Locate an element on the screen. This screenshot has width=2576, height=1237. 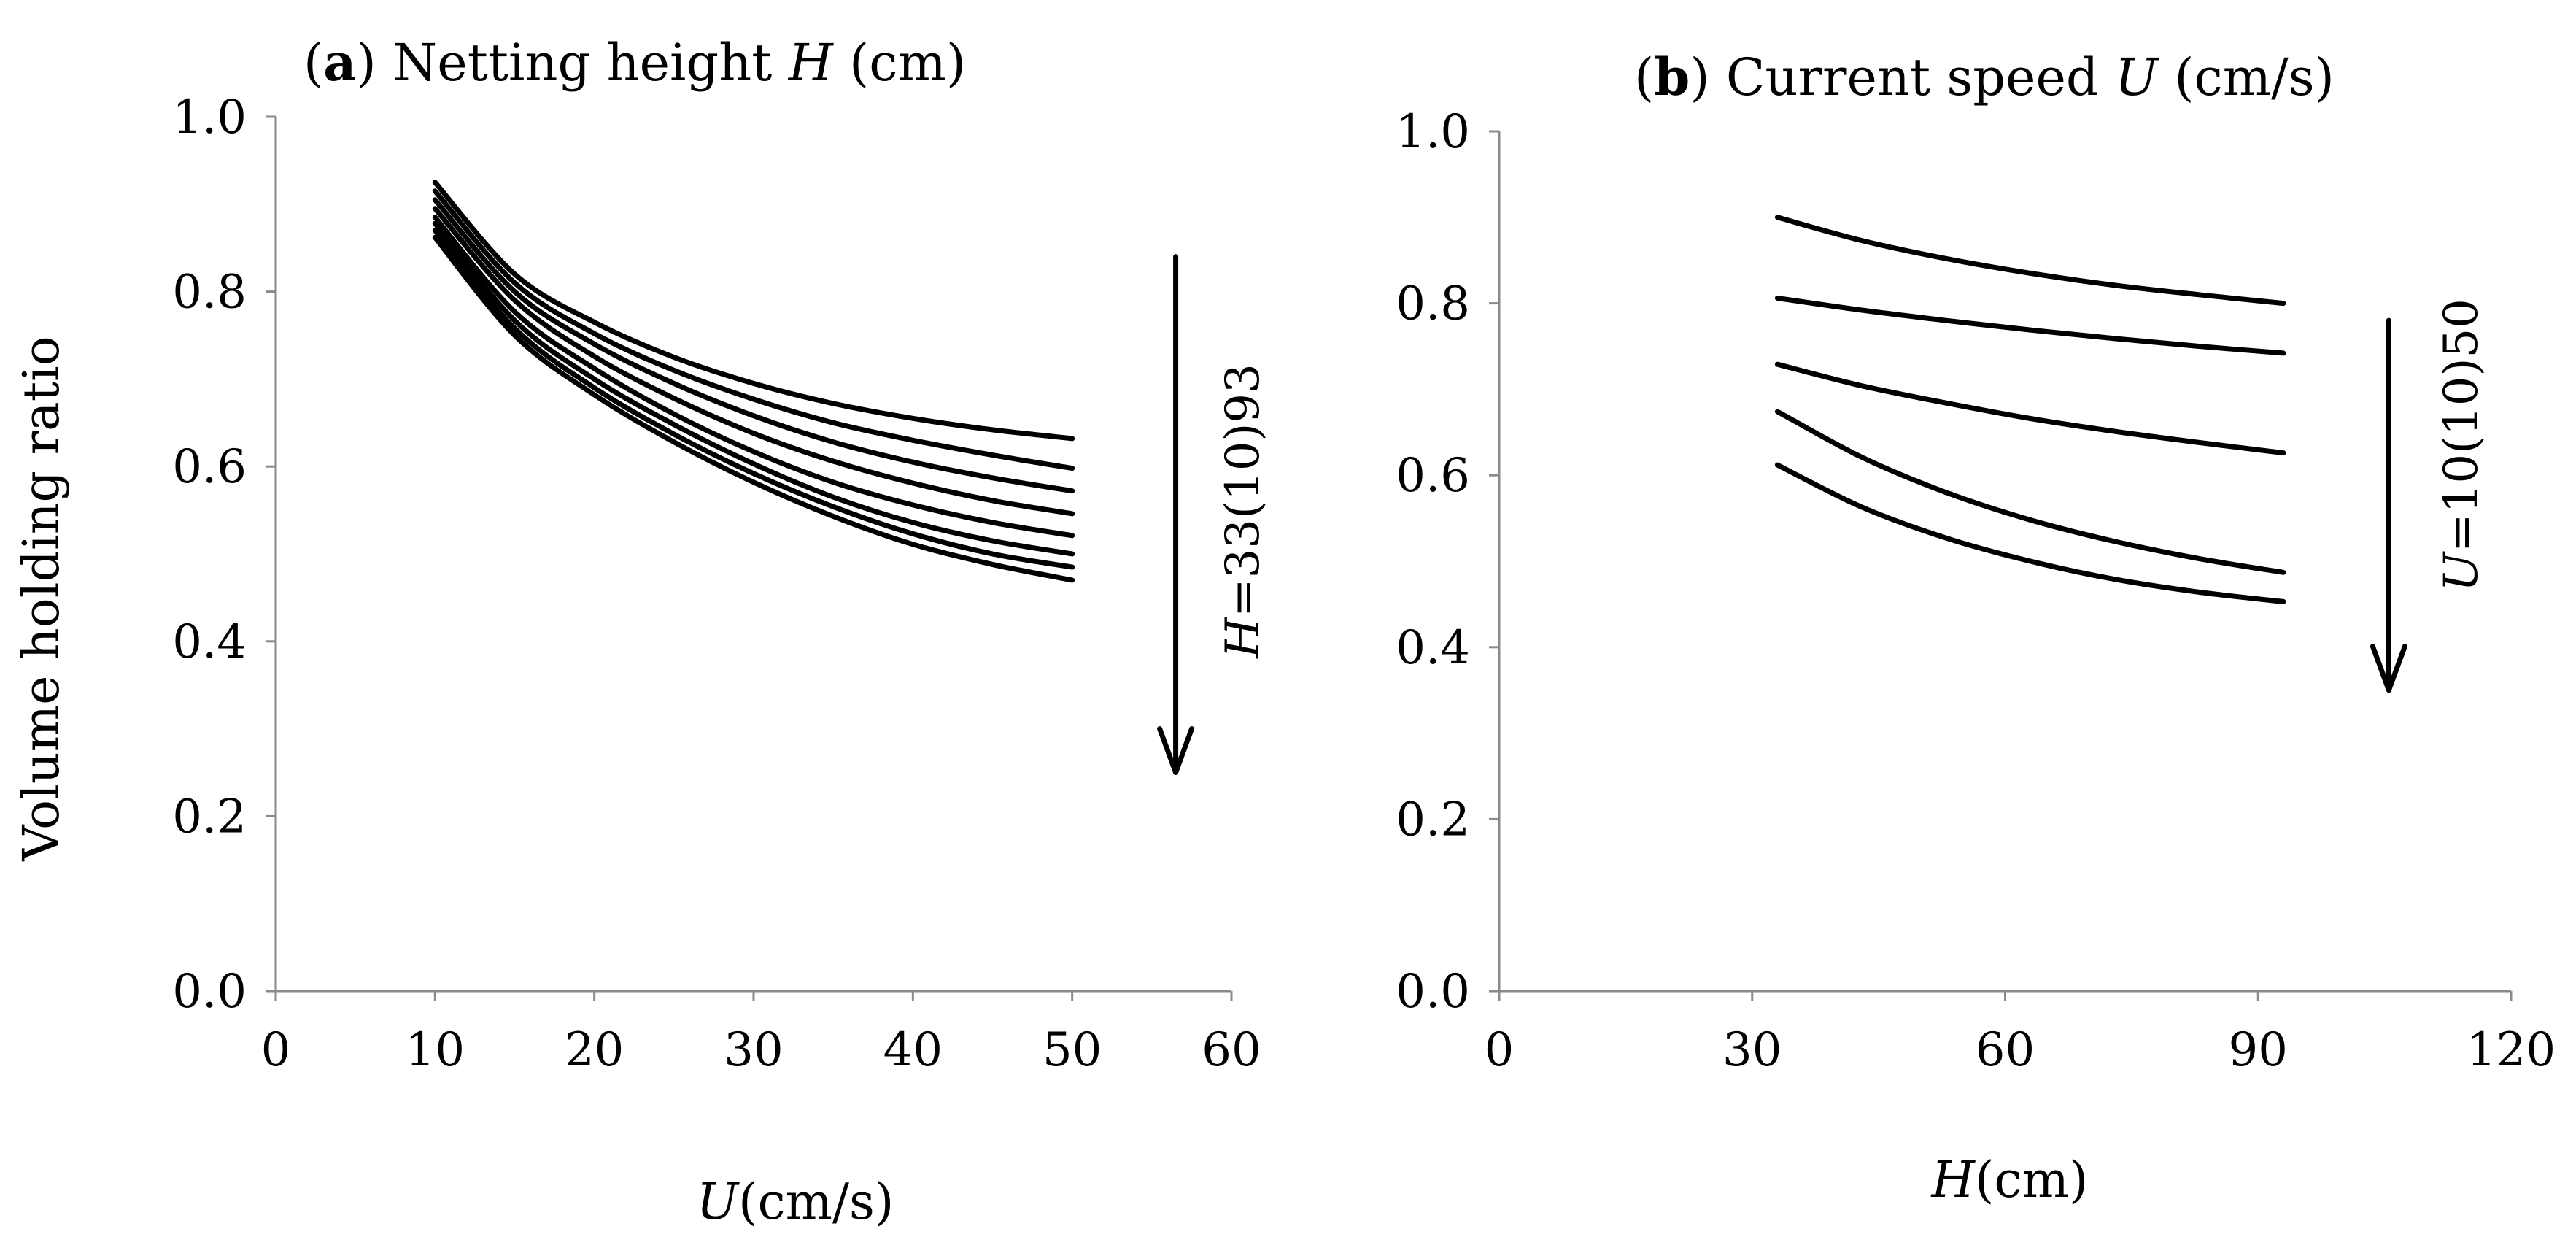
panel-b-x-tick-label: 120 is located at coordinates (2511, 1050).